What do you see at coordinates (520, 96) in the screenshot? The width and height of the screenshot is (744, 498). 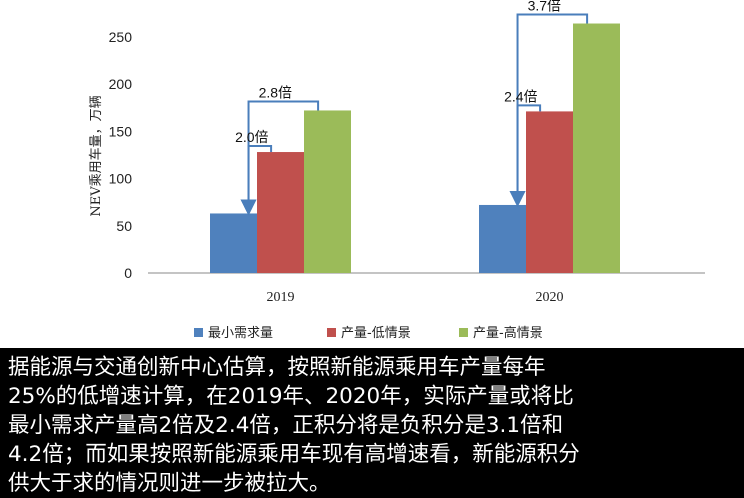 I see `annotation-label: 2.4倍` at bounding box center [520, 96].